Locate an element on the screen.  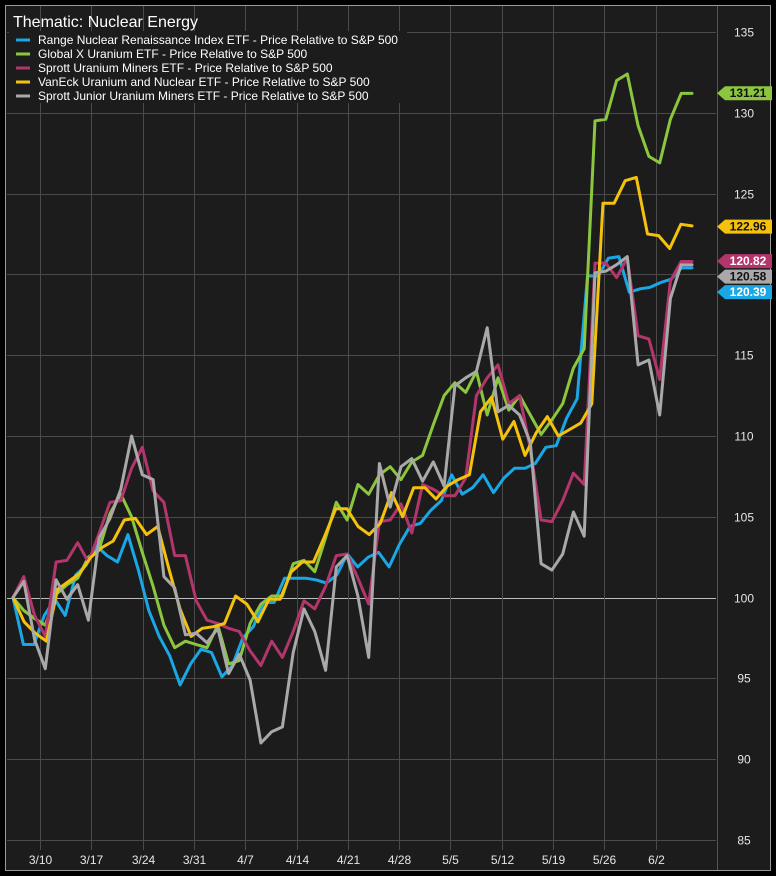
x-tick-label: 3/31 is located at coordinates (195, 860).